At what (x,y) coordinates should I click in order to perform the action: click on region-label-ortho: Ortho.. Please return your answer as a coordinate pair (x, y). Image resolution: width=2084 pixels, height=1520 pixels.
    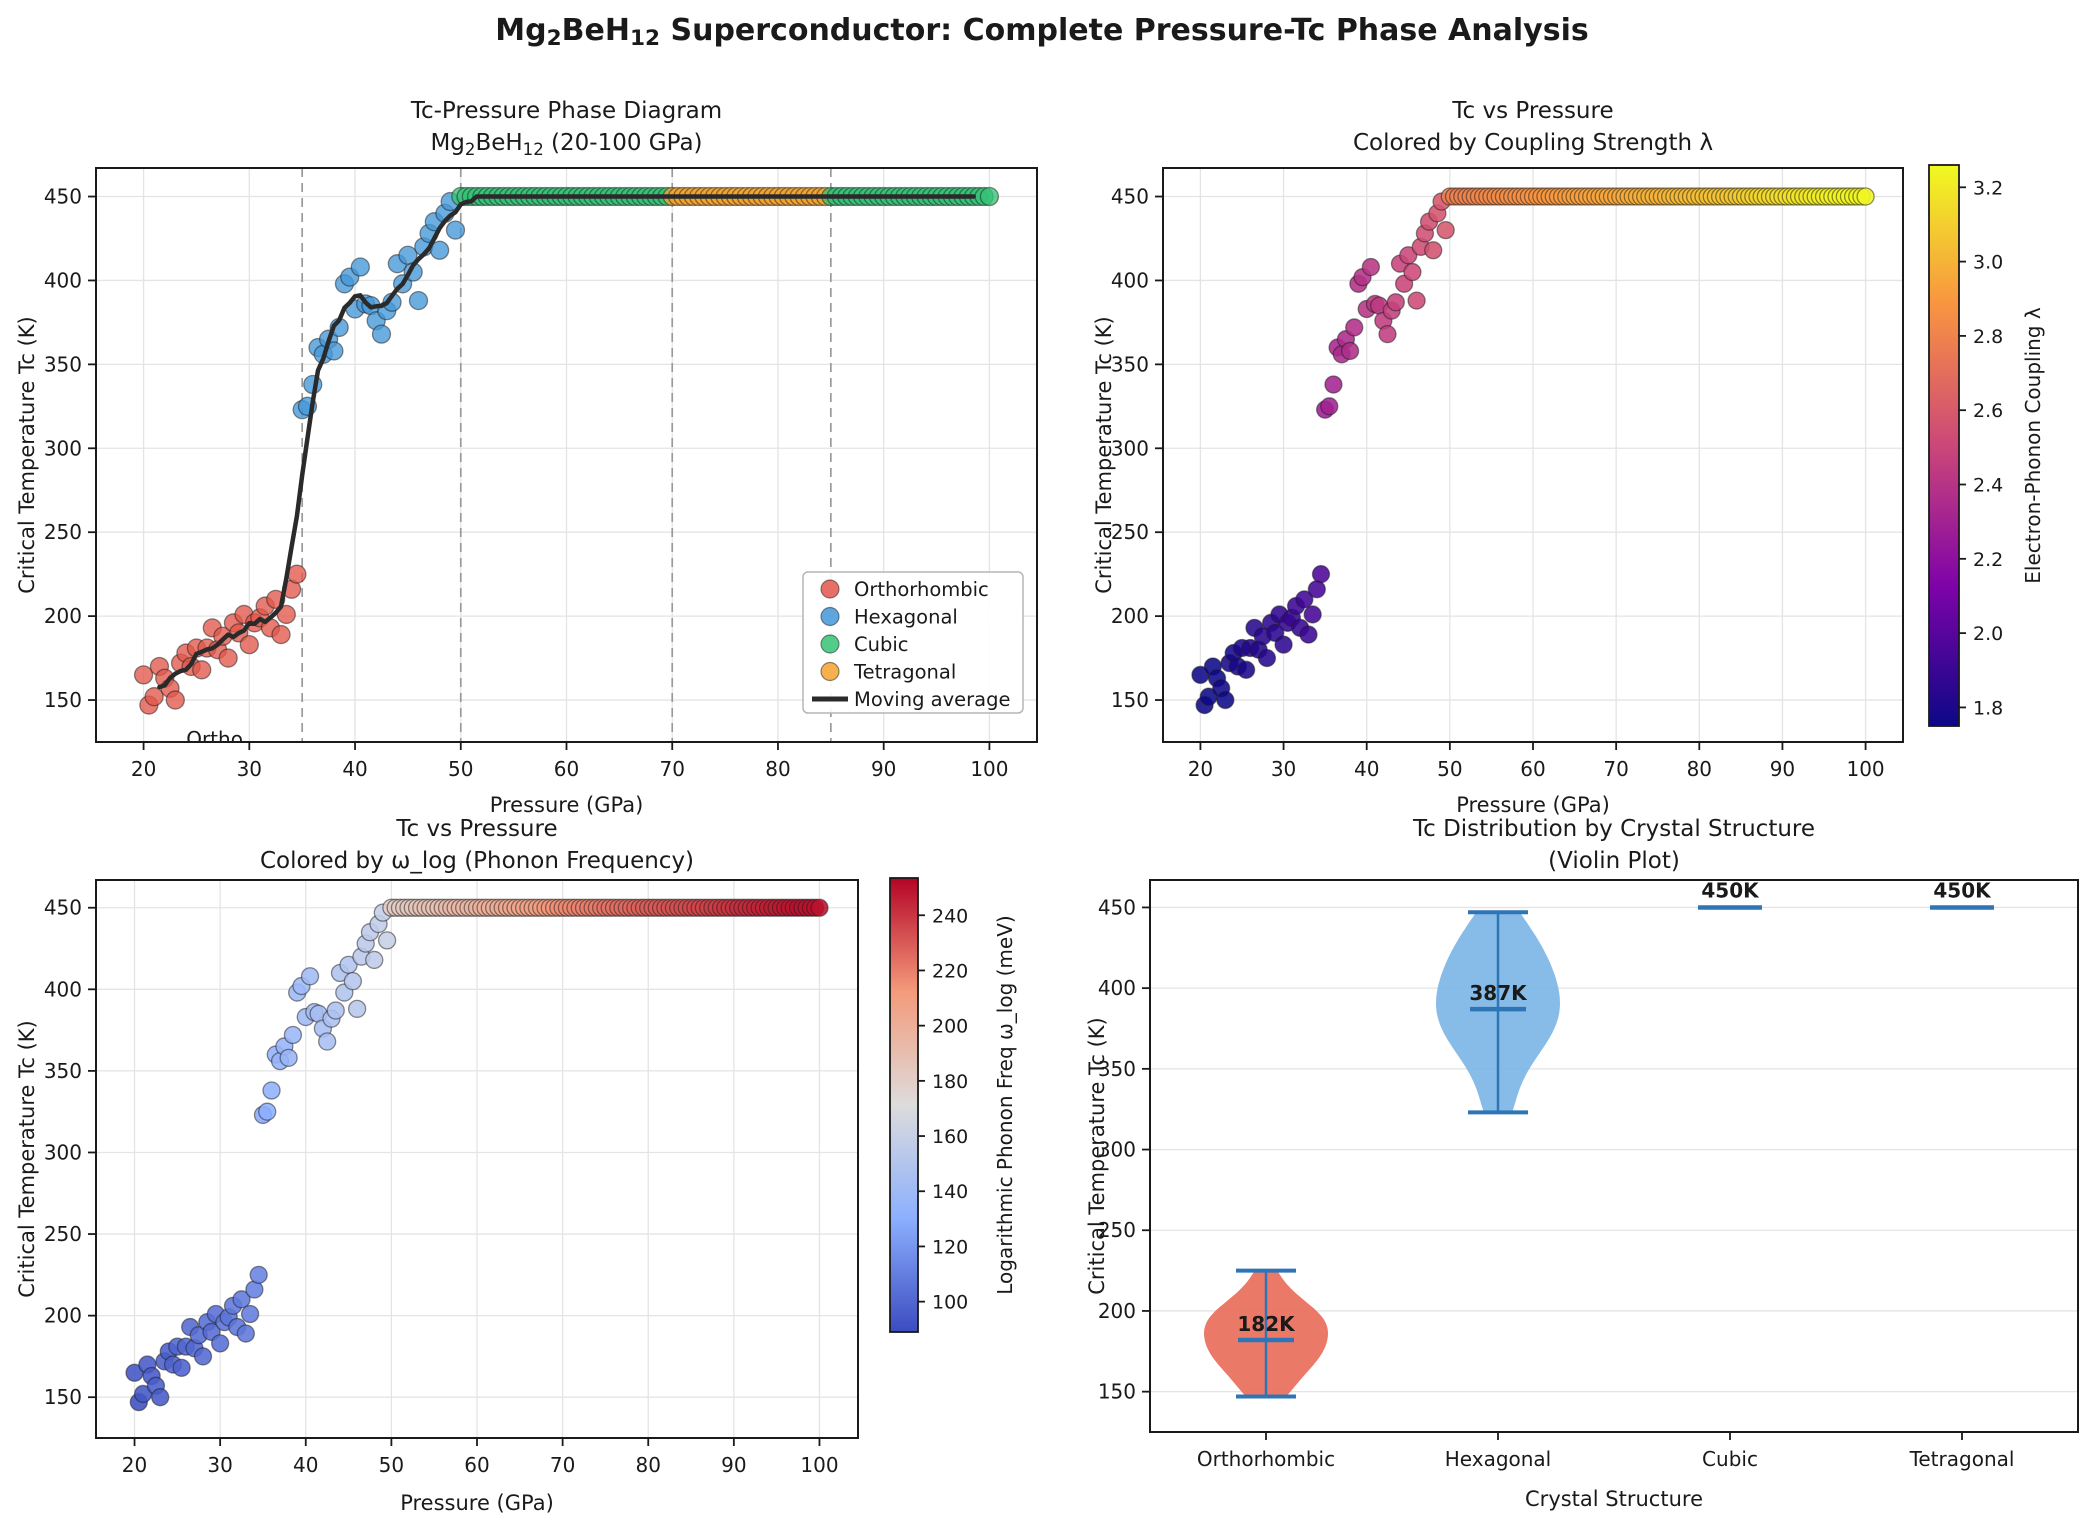
    Looking at the image, I should click on (217, 739).